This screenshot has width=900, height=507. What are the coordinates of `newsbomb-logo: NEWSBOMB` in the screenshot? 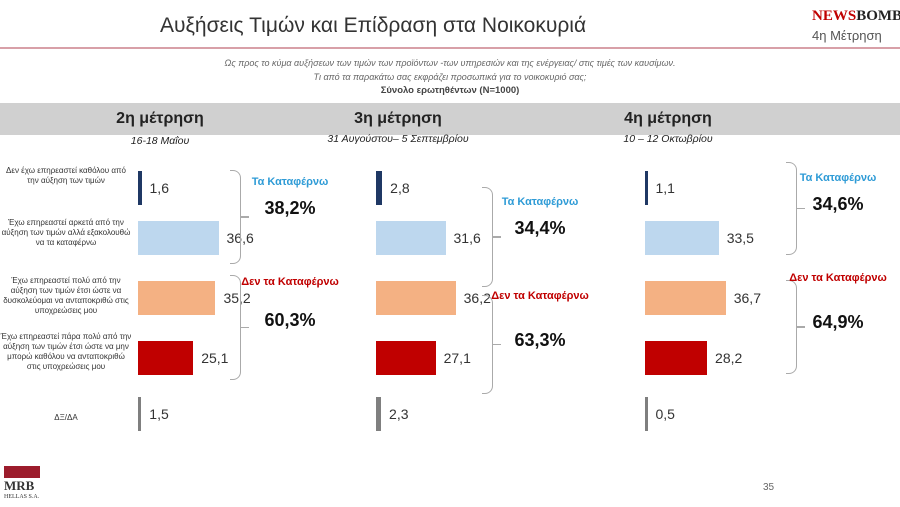 It's located at (856, 16).